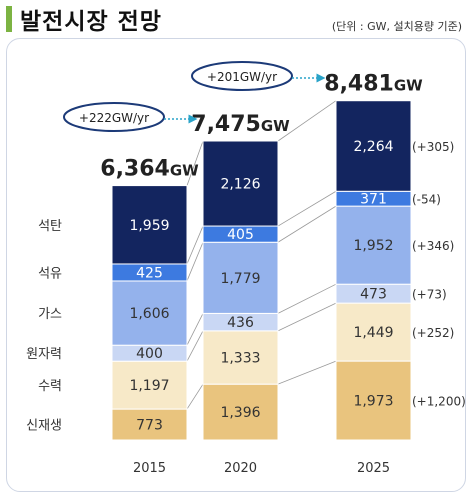 The image size is (474, 499). I want to click on growth-label-1: +201GW/yr, so click(242, 77).